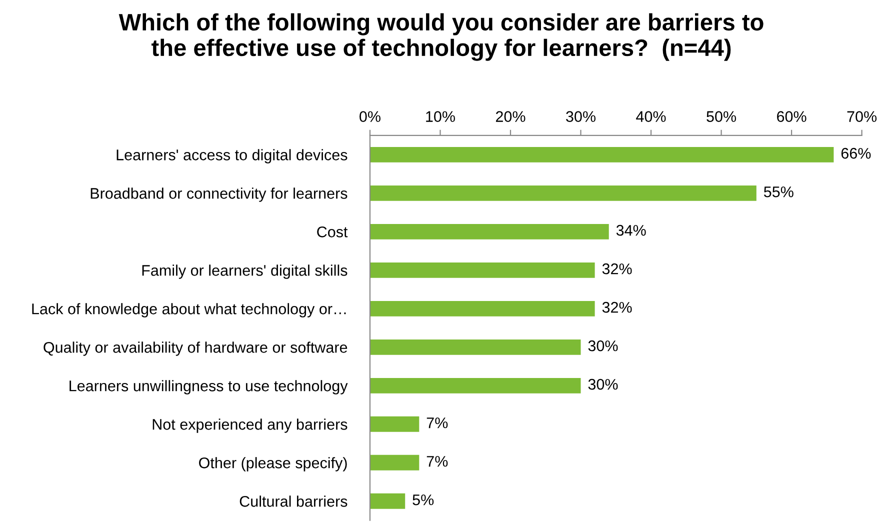 The height and width of the screenshot is (531, 883). What do you see at coordinates (779, 192) in the screenshot?
I see `data-label: 55%` at bounding box center [779, 192].